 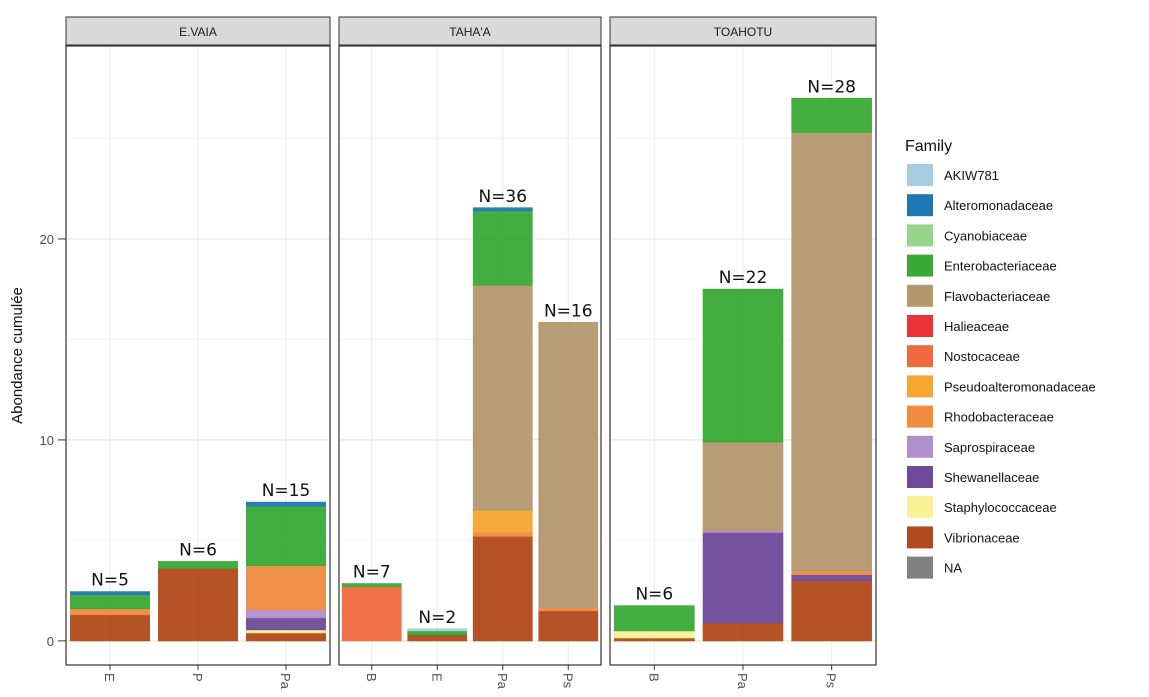 What do you see at coordinates (1020, 386) in the screenshot?
I see `legend-label: Pseudoalteromonadaceae` at bounding box center [1020, 386].